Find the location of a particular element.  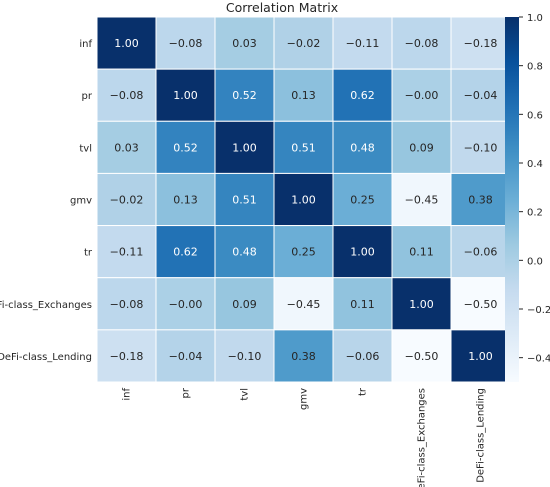

y-tick-label: tr is located at coordinates (88, 253).